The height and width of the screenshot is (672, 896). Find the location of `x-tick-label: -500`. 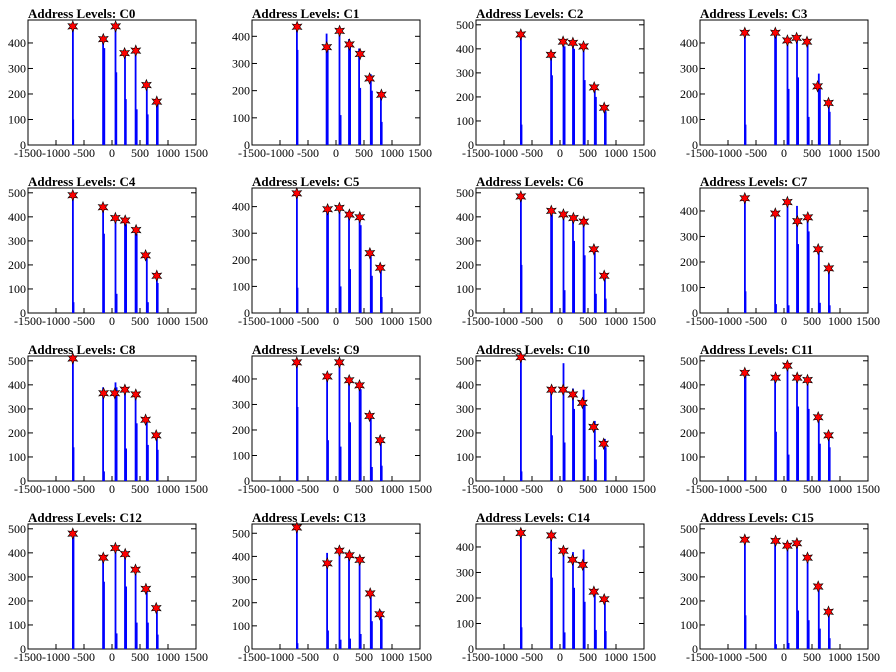

x-tick-label: -500 is located at coordinates (532, 321).